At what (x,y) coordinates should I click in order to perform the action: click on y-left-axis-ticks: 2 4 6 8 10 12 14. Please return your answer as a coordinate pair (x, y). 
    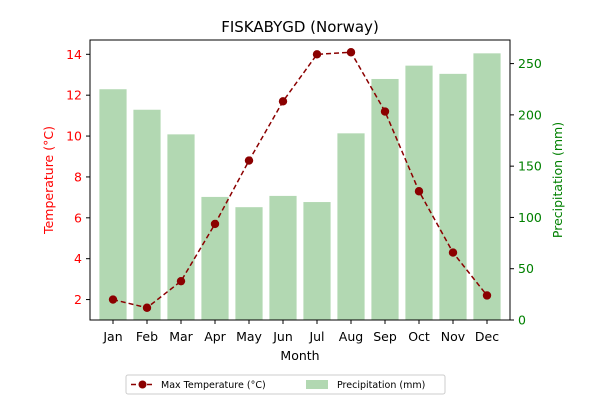
    Looking at the image, I should click on (78, 177).